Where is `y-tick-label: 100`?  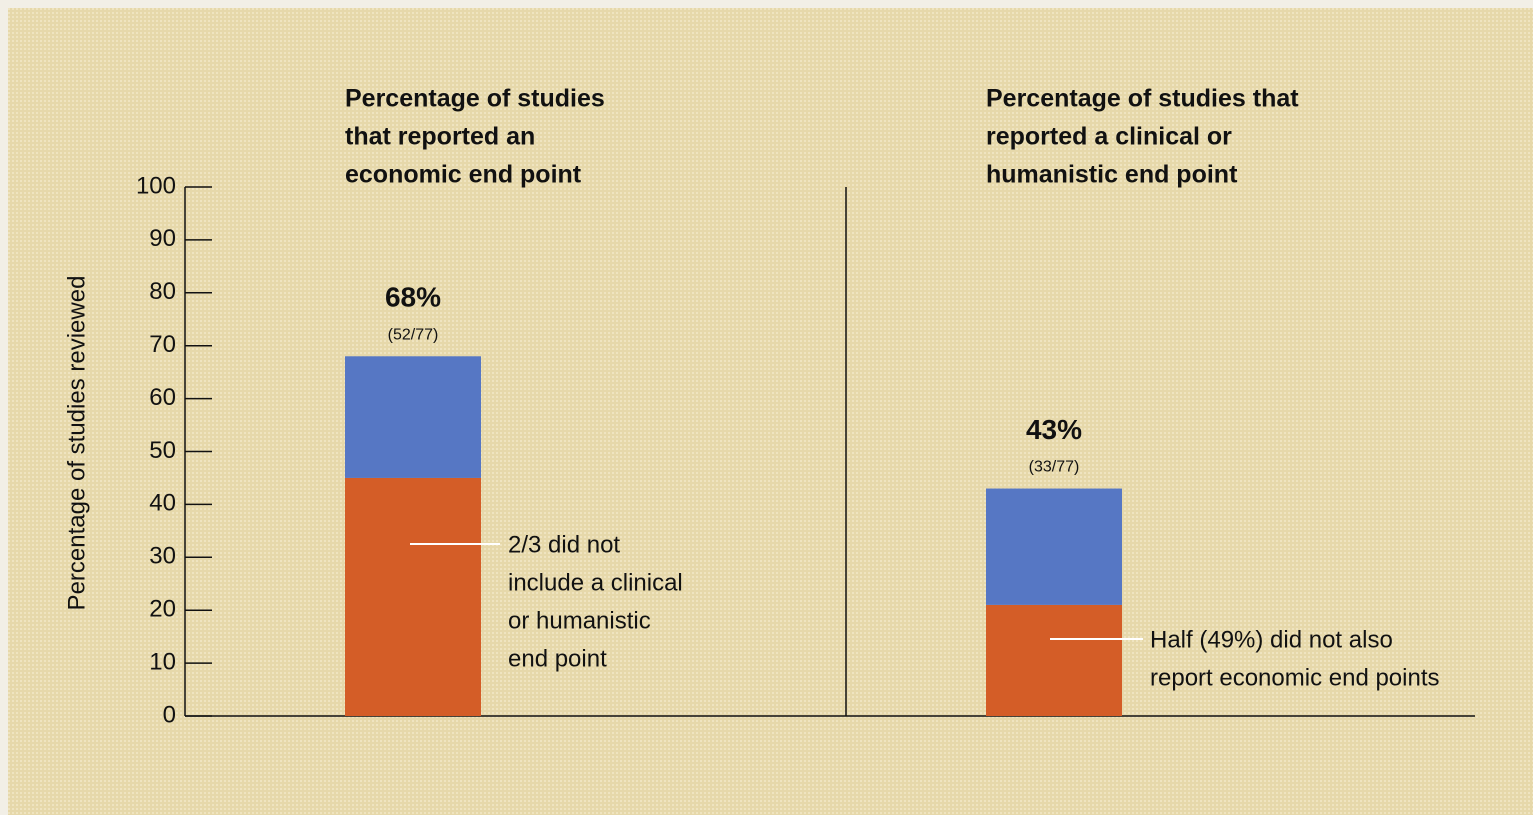 y-tick-label: 100 is located at coordinates (156, 185).